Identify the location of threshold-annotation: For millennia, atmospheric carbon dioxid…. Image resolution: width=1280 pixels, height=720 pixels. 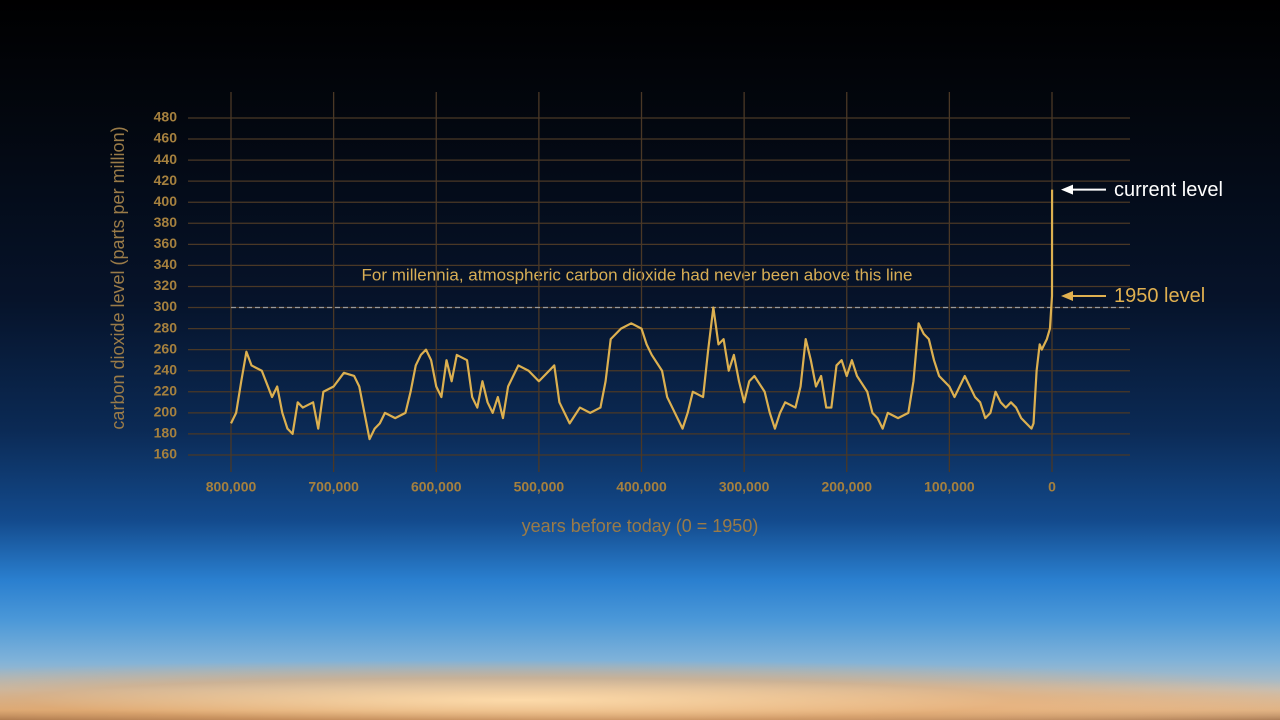
(637, 274).